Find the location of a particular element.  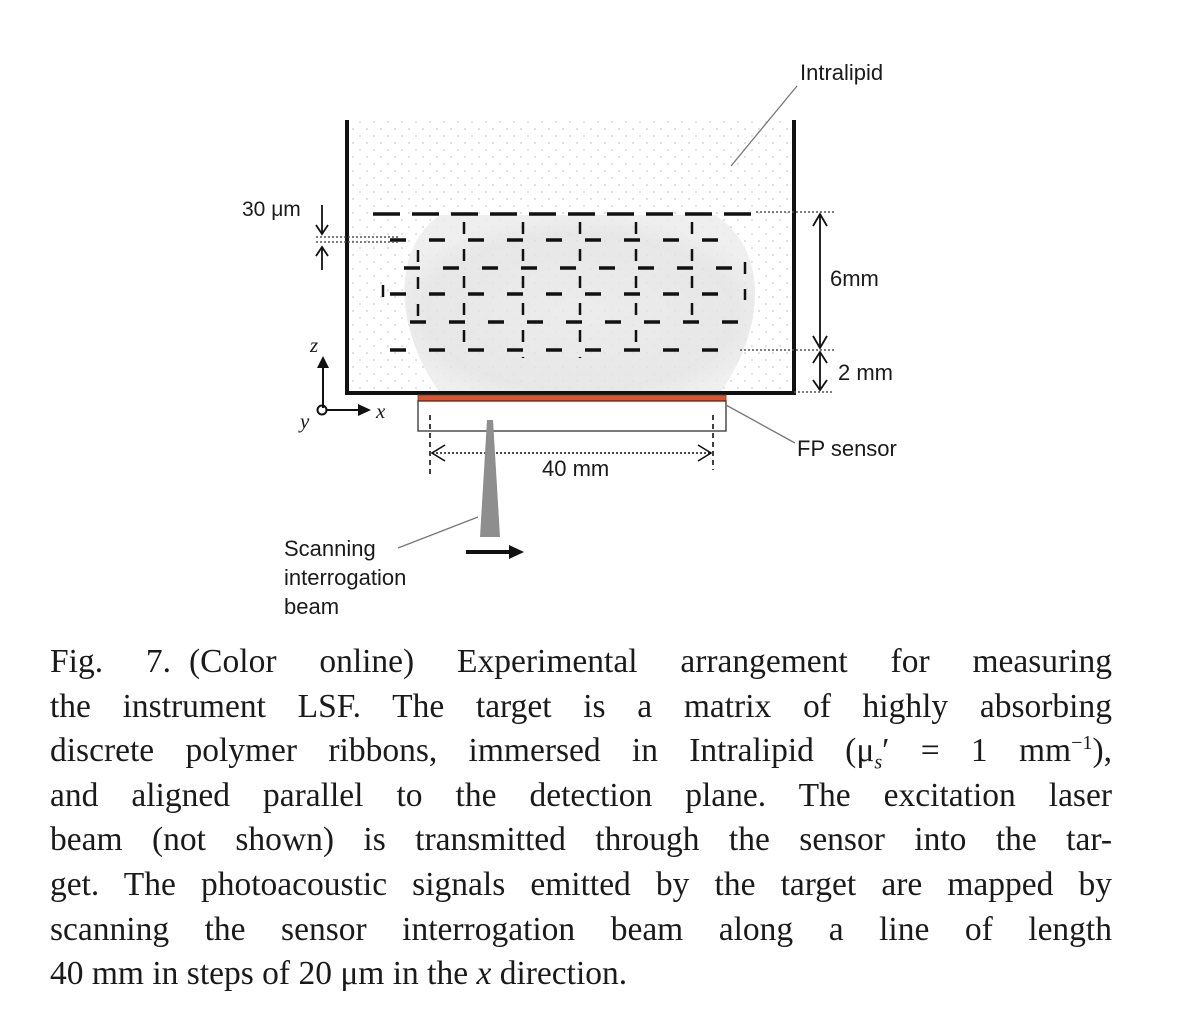

tank-walls is located at coordinates (570, 257).